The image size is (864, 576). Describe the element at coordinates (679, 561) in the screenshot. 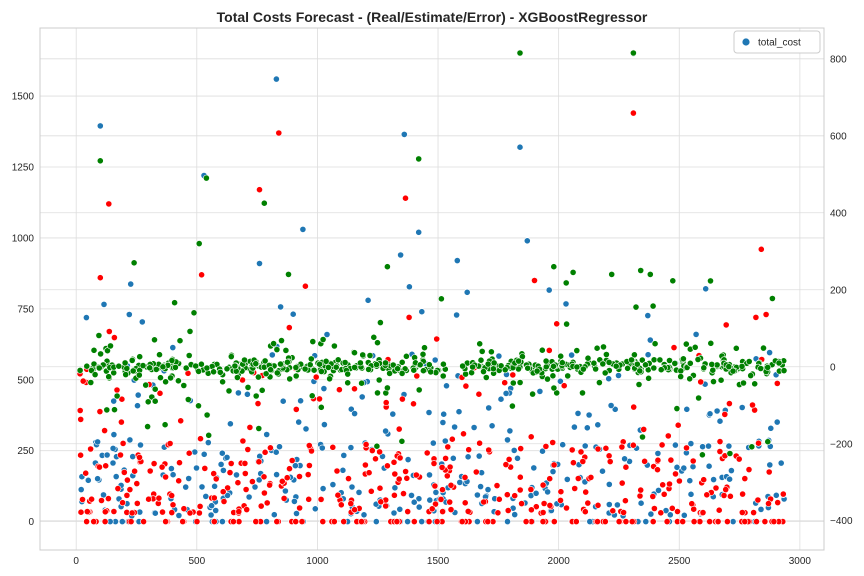

I see `x-tick-label: 2500` at that location.